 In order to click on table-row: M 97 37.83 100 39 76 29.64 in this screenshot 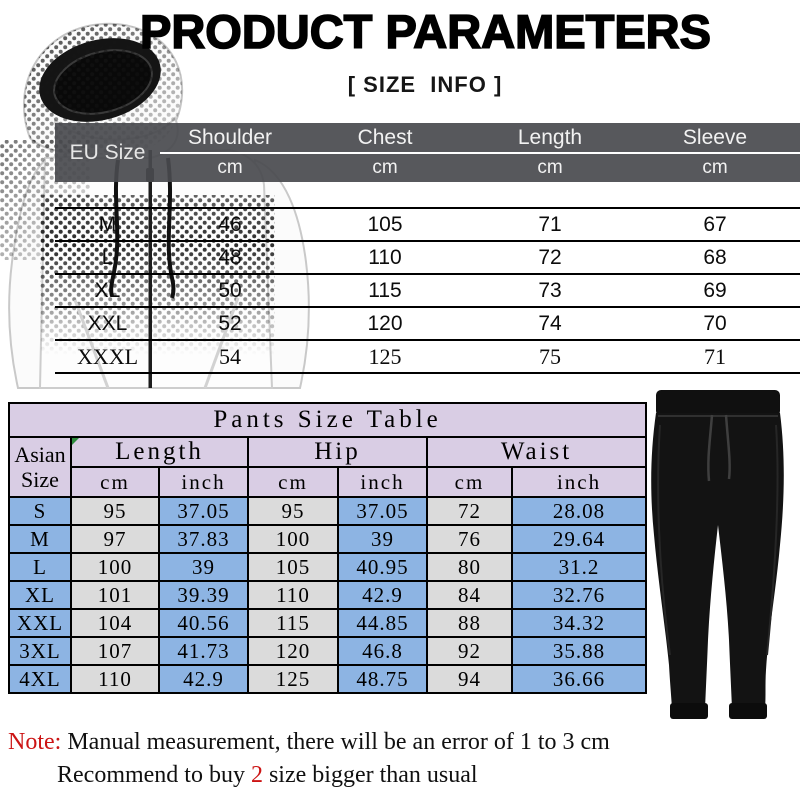, I will do `click(328, 539)`.